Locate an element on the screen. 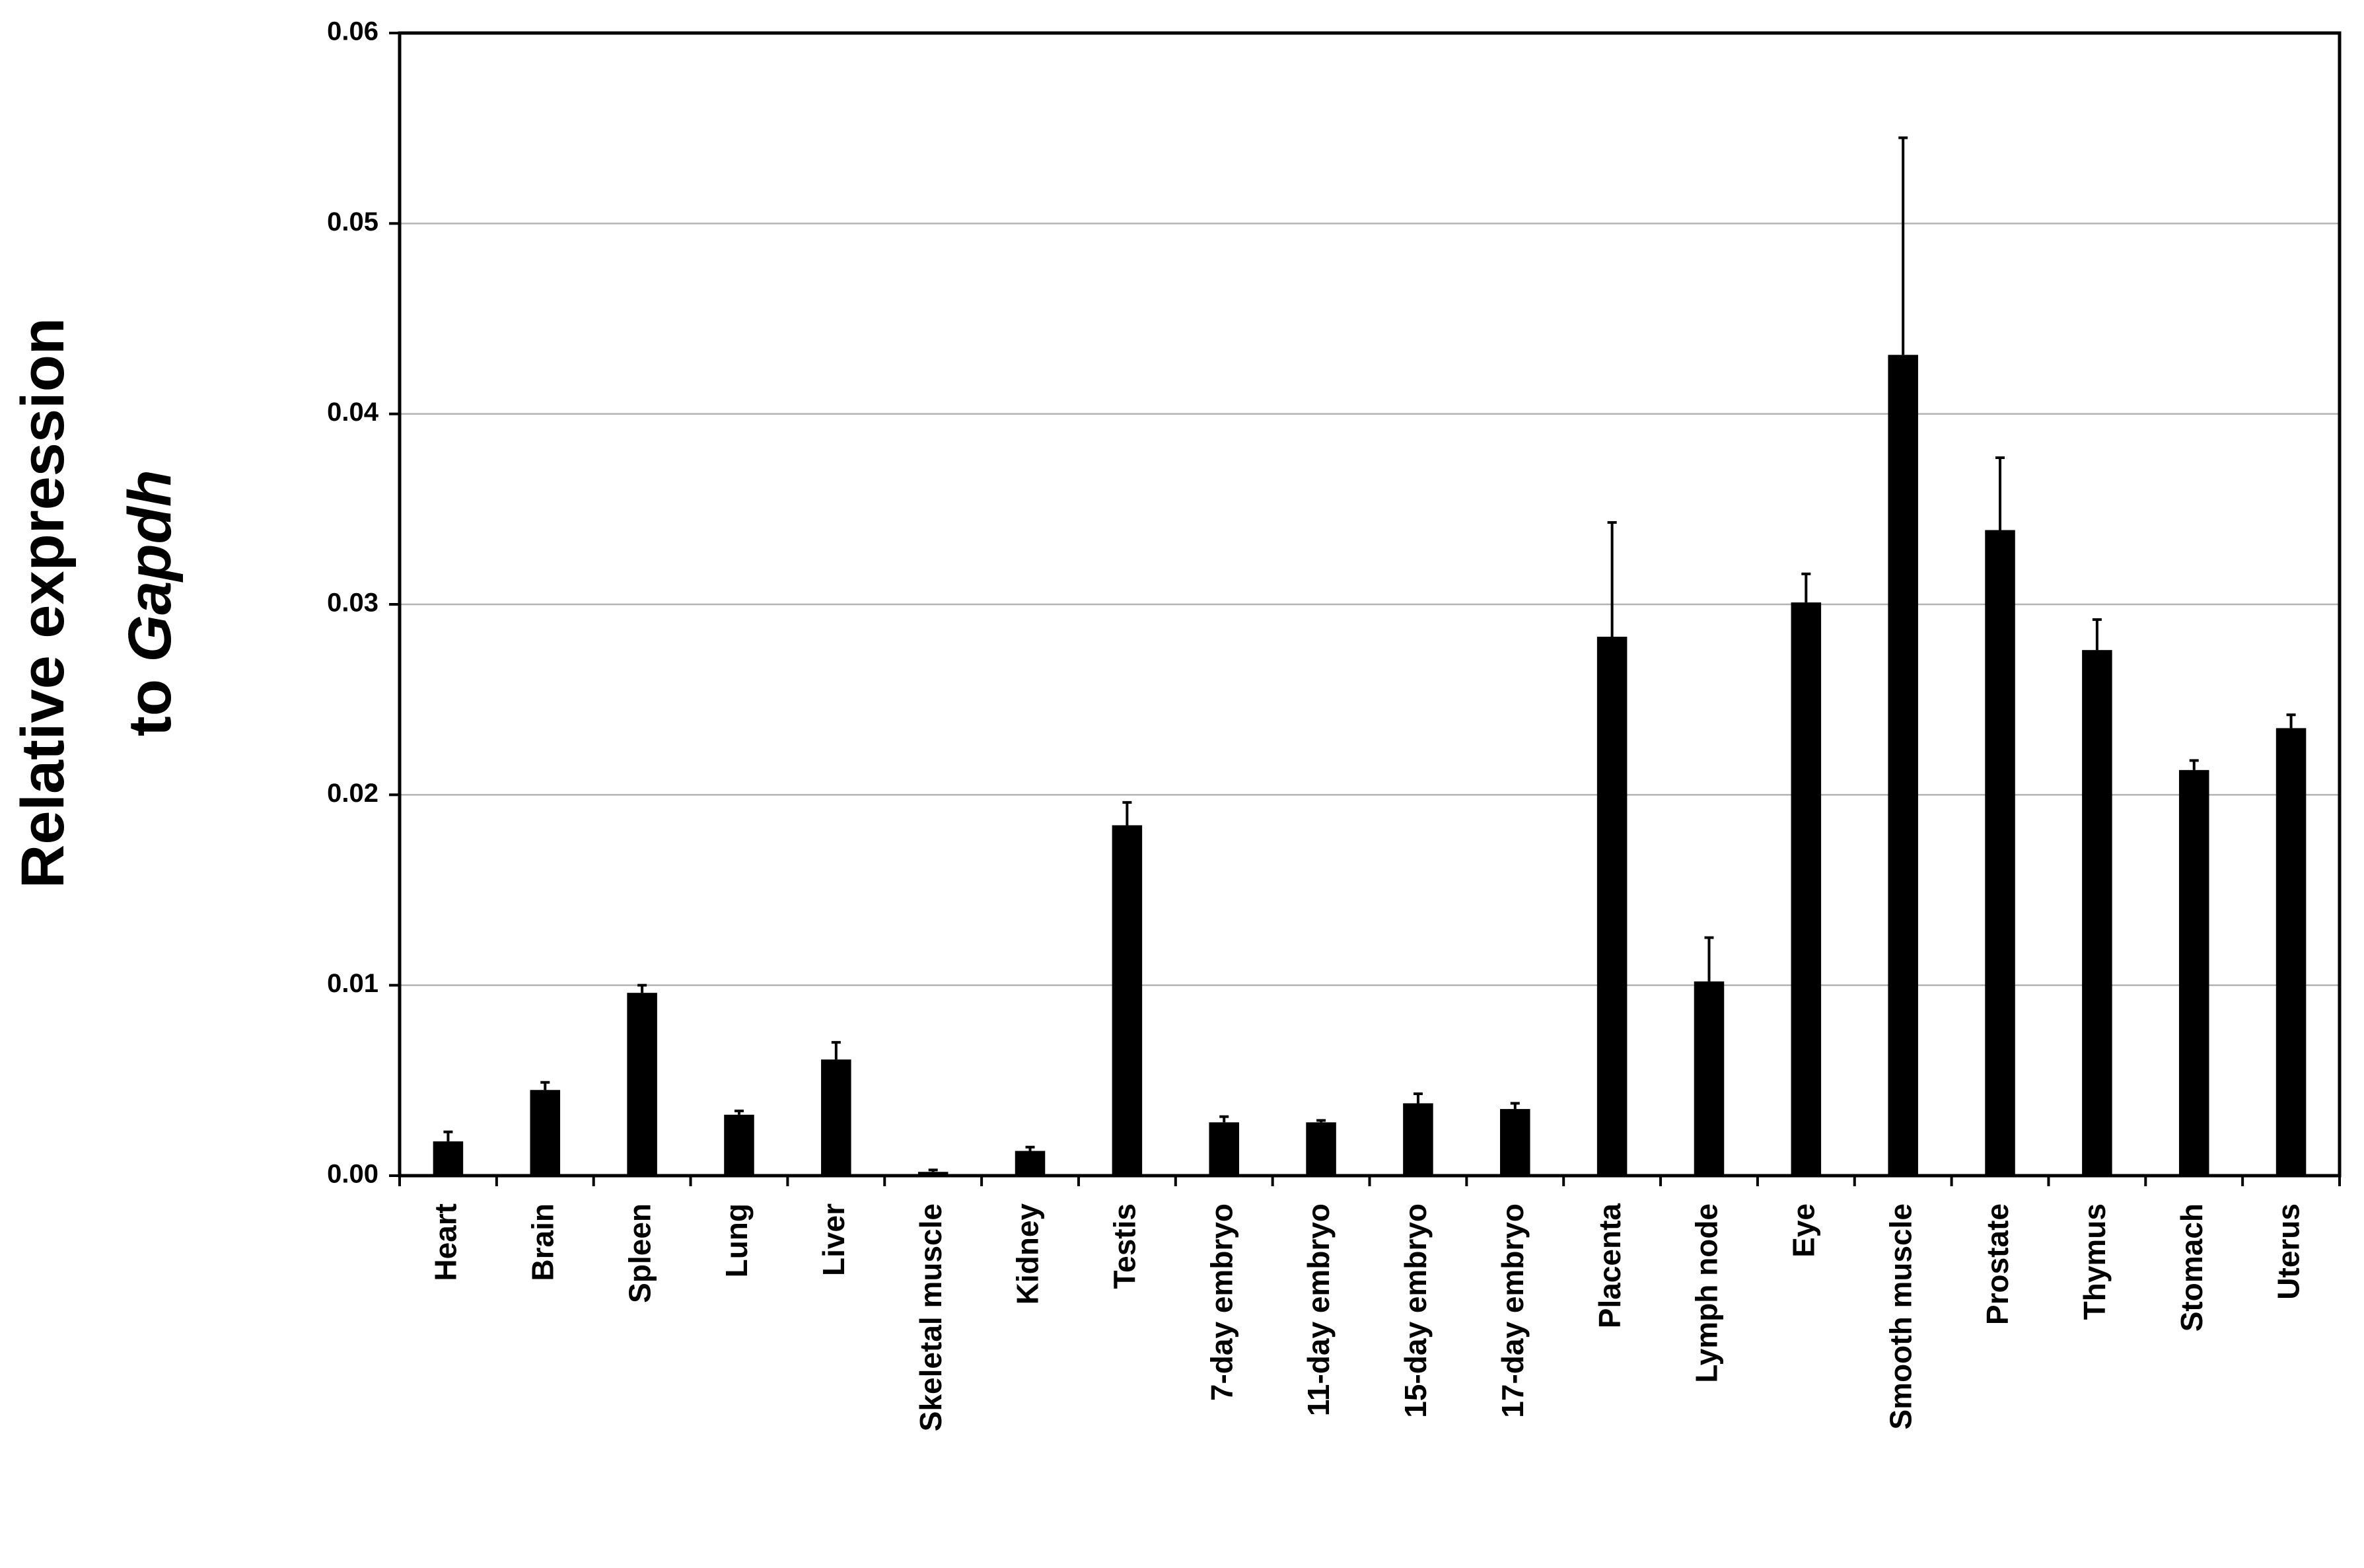 Image resolution: width=2364 pixels, height=1568 pixels. x-tick-label: Smooth muscle is located at coordinates (1900, 1316).